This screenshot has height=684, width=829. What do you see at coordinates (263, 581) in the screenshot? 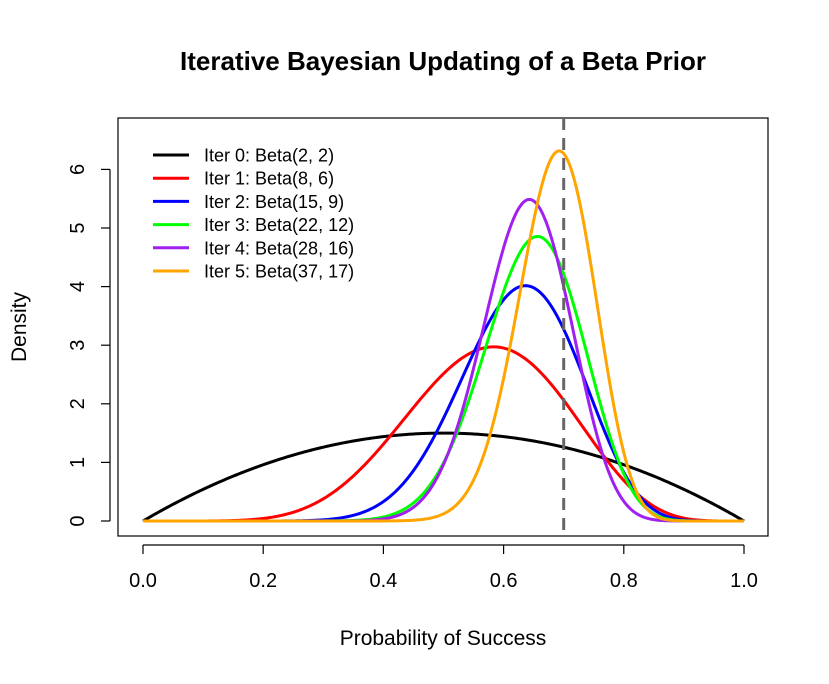
I see `x-tick-label: 0.2` at bounding box center [263, 581].